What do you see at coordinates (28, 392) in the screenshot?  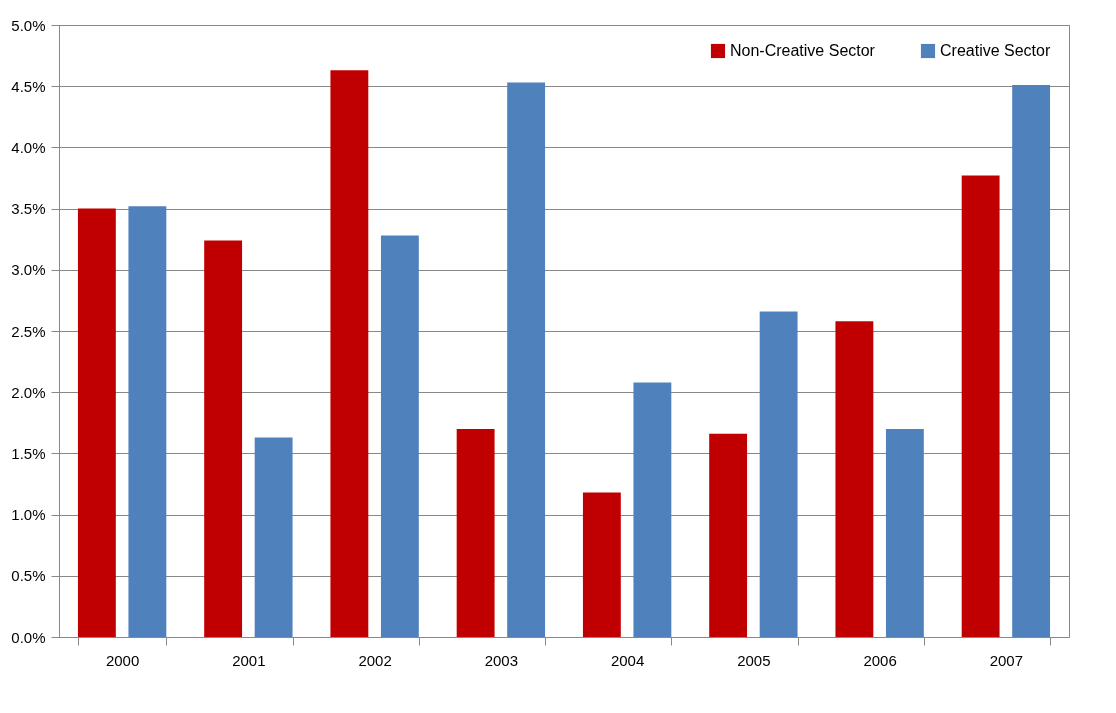 I see `y-tick-label: 2.0%` at bounding box center [28, 392].